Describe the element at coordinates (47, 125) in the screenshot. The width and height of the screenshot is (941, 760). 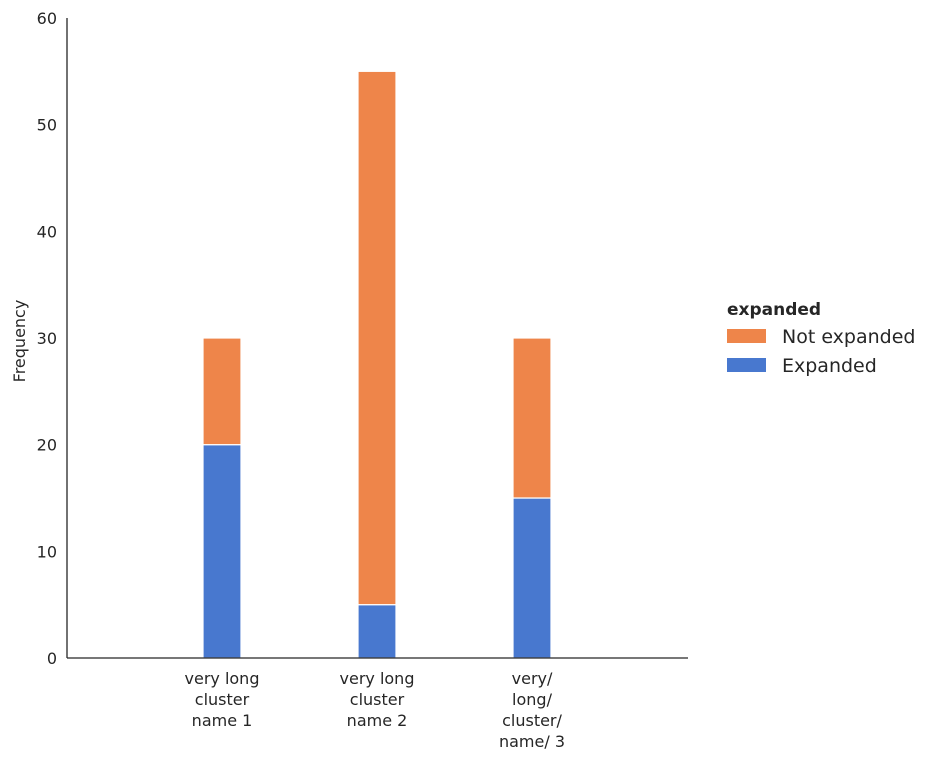
I see `y-tick-label: 50` at that location.